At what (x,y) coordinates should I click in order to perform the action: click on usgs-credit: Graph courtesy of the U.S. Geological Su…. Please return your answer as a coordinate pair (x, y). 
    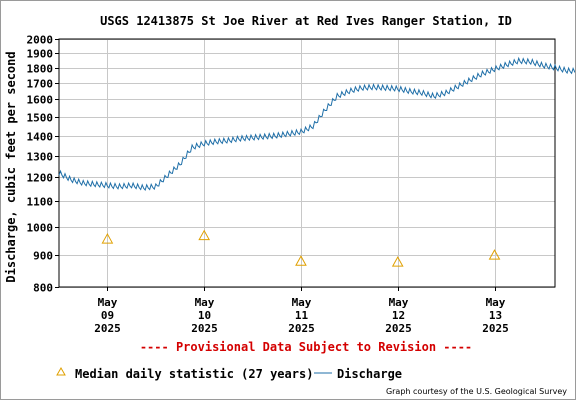
    Looking at the image, I should click on (476, 391).